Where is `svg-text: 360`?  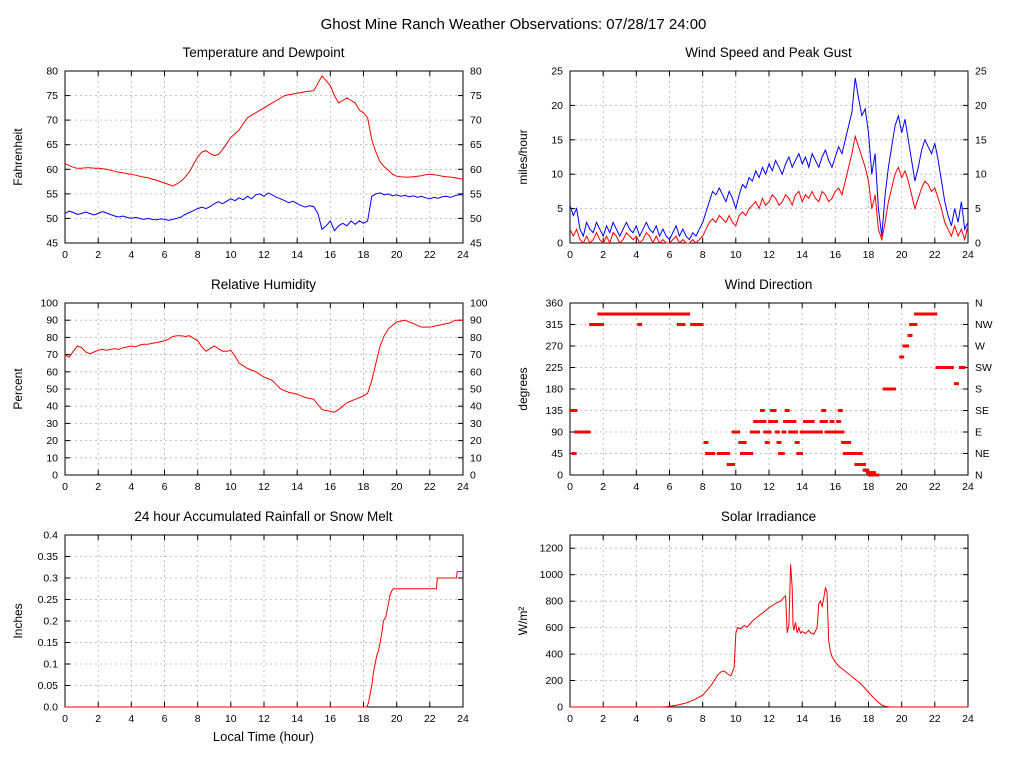
svg-text: 360 is located at coordinates (554, 304).